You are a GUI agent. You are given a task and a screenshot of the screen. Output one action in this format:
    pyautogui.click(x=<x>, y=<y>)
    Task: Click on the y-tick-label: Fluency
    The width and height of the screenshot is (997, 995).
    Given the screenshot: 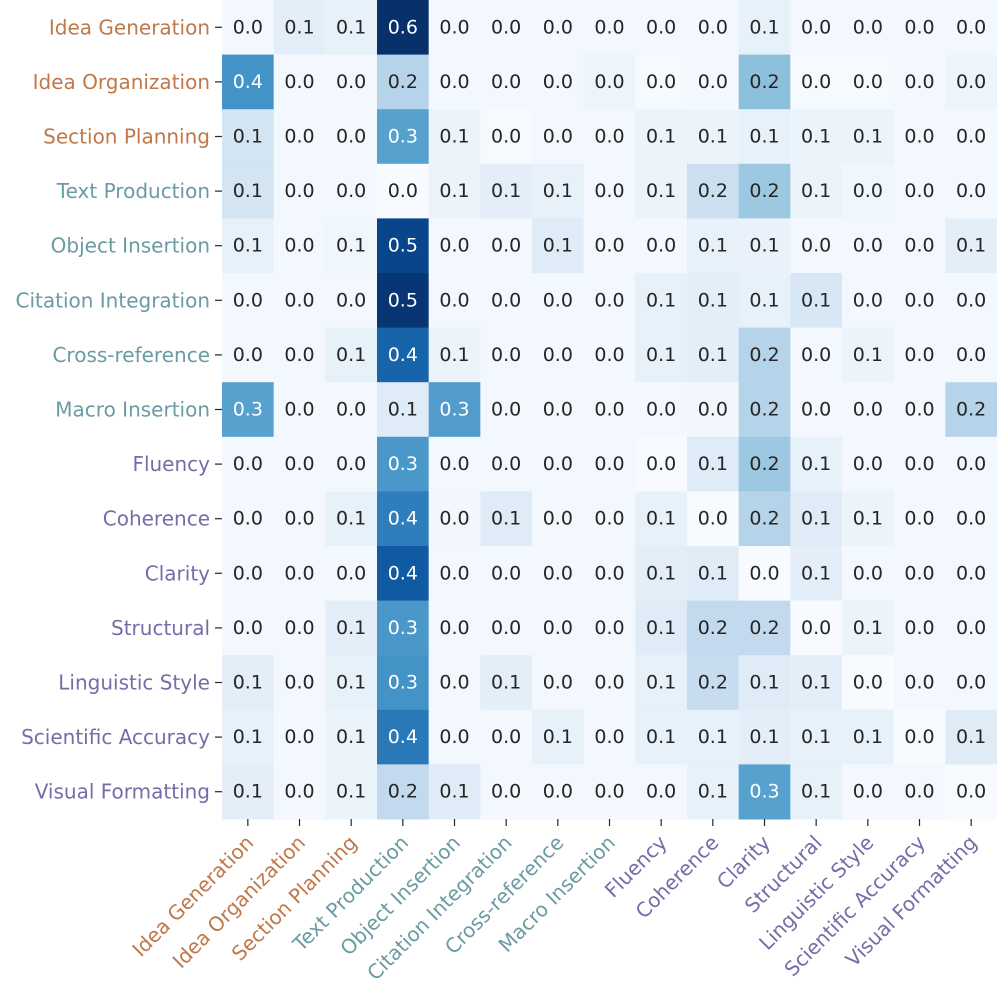 What is the action you would take?
    pyautogui.click(x=171, y=464)
    